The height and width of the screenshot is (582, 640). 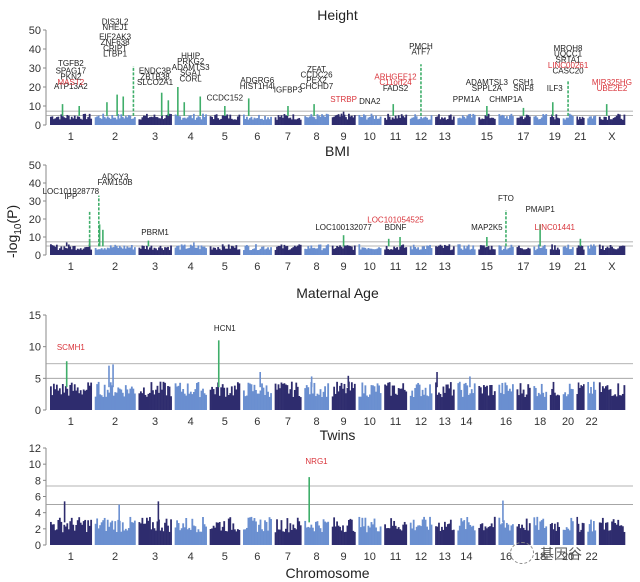 I want to click on gene-label: DIS3L2, so click(x=115, y=21).